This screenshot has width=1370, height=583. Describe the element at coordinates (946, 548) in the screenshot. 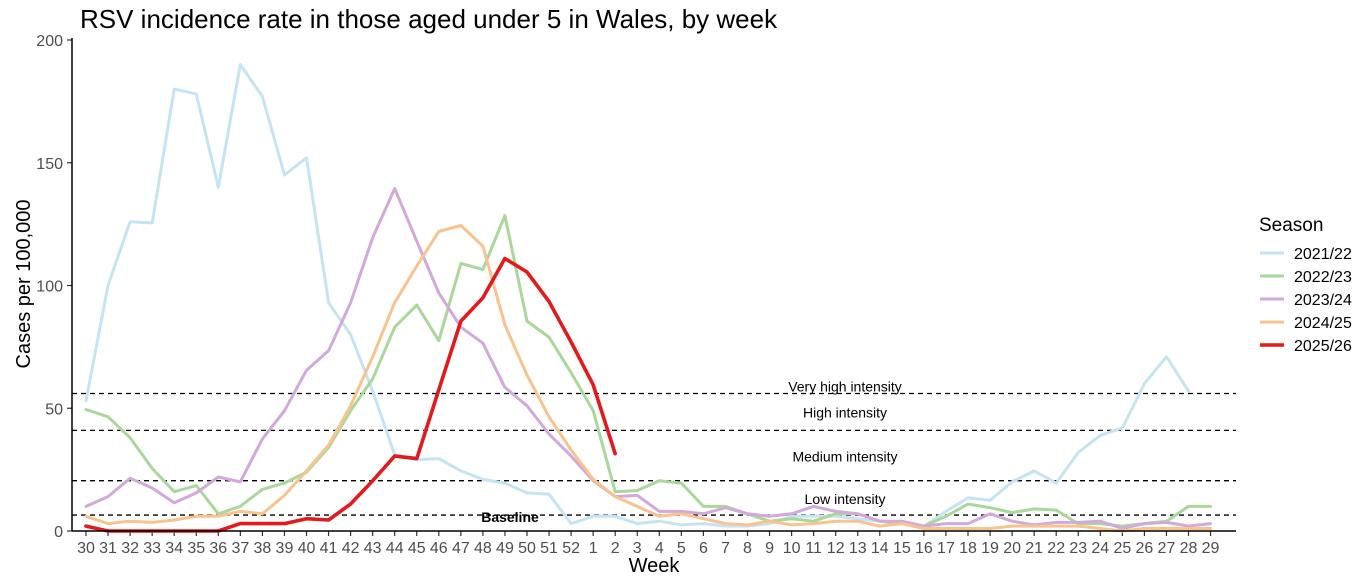

I see `x-tick-label: 17` at that location.